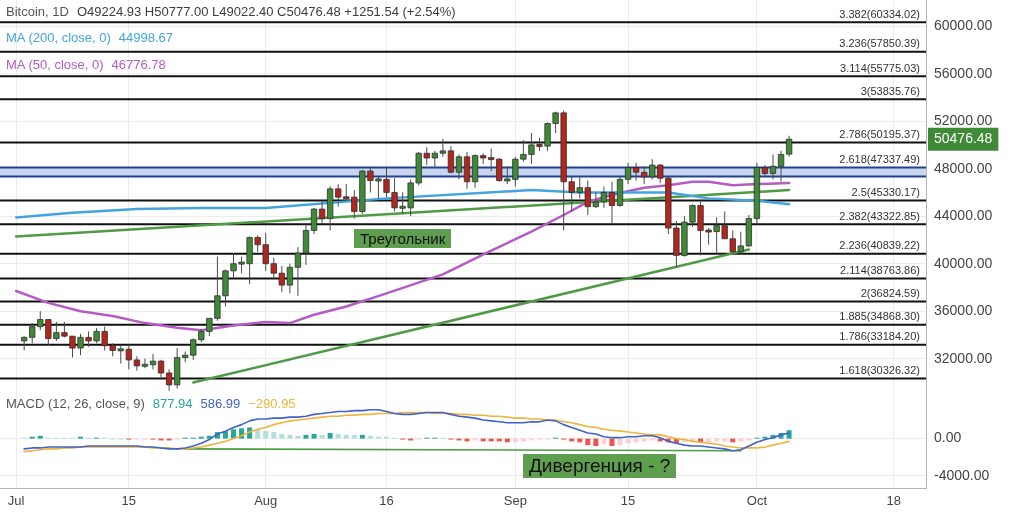 The width and height of the screenshot is (1024, 514). Describe the element at coordinates (963, 357) in the screenshot. I see `y-tick-label: 32000.00` at that location.